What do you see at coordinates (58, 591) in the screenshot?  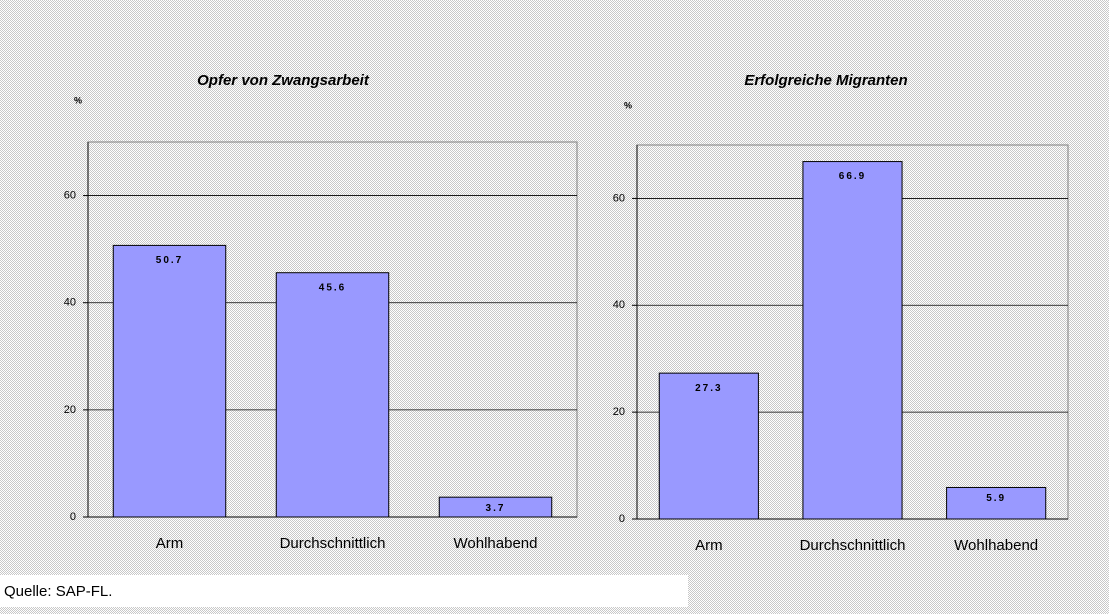 I see `source: Quelle: SAP-FL.` at bounding box center [58, 591].